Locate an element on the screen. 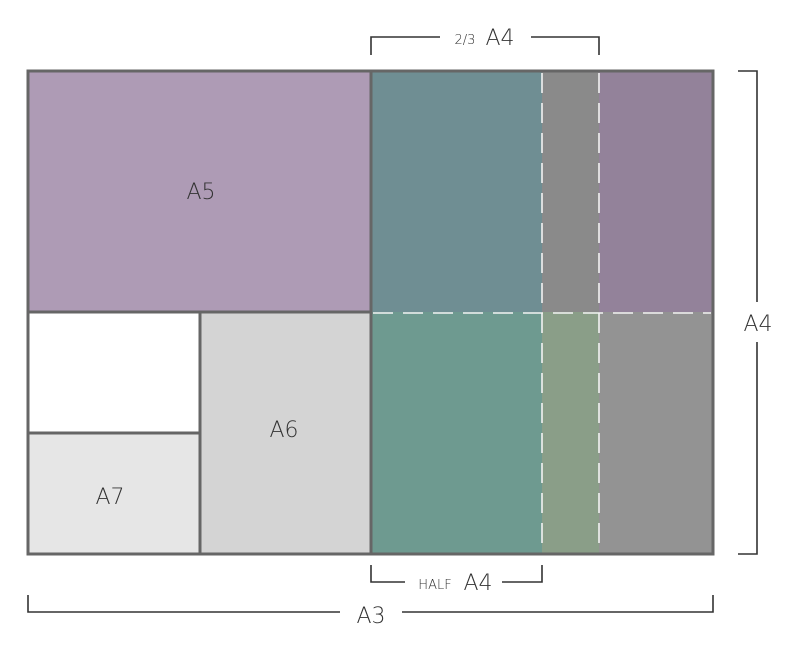 Image resolution: width=800 pixels, height=658 pixels. two-thirds-bracket-left is located at coordinates (405, 45).